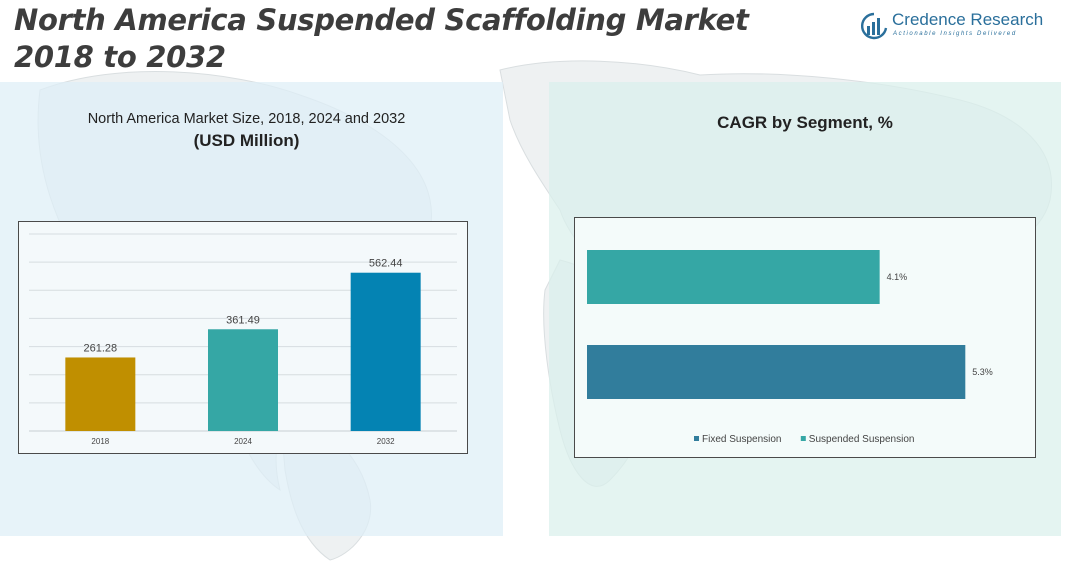 This screenshot has width=1081, height=562. Describe the element at coordinates (897, 277) in the screenshot. I see `hbar-value-label-suspended-suspension: 4.1%` at that location.